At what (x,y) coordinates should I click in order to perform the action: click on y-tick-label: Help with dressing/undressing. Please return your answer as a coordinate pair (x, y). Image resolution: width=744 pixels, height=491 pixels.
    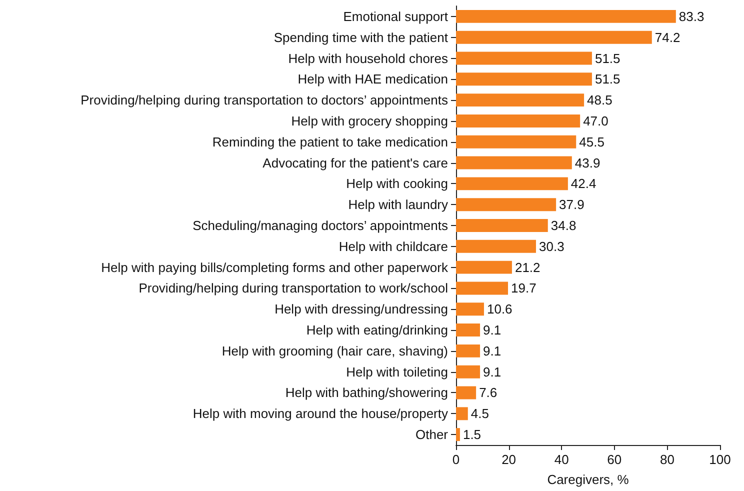
    Looking at the image, I should click on (361, 309).